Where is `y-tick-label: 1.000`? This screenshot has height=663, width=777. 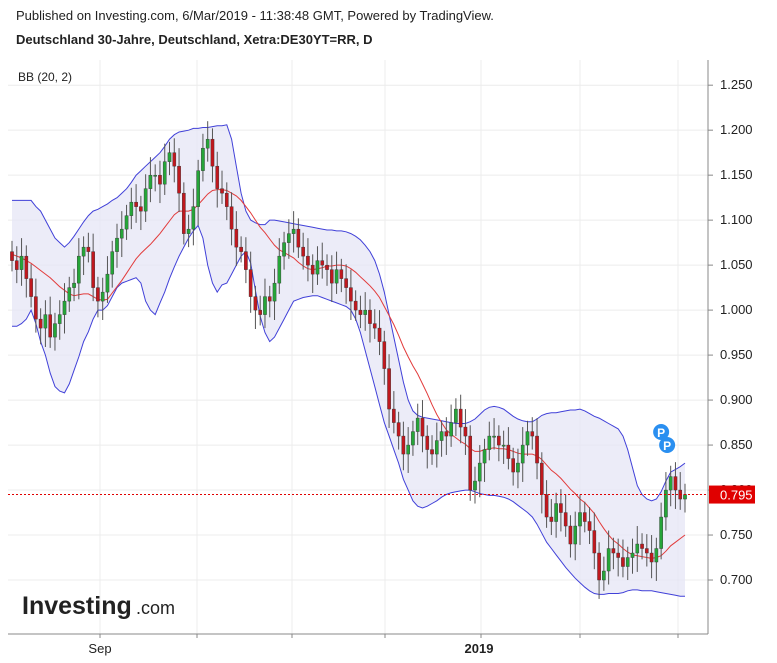
y-tick-label: 1.000 is located at coordinates (736, 309).